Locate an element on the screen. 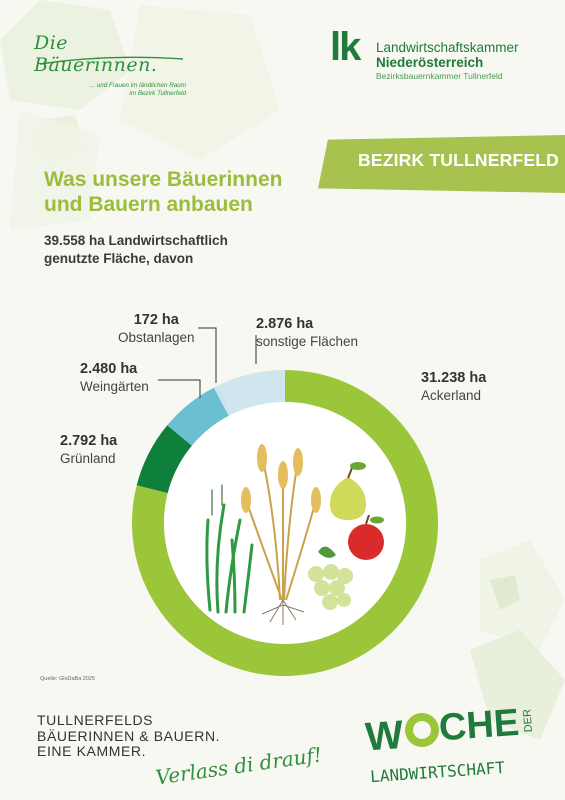  lk-logo-line3: Bezirksbauernkammer Tullnerfeld is located at coordinates (439, 76).